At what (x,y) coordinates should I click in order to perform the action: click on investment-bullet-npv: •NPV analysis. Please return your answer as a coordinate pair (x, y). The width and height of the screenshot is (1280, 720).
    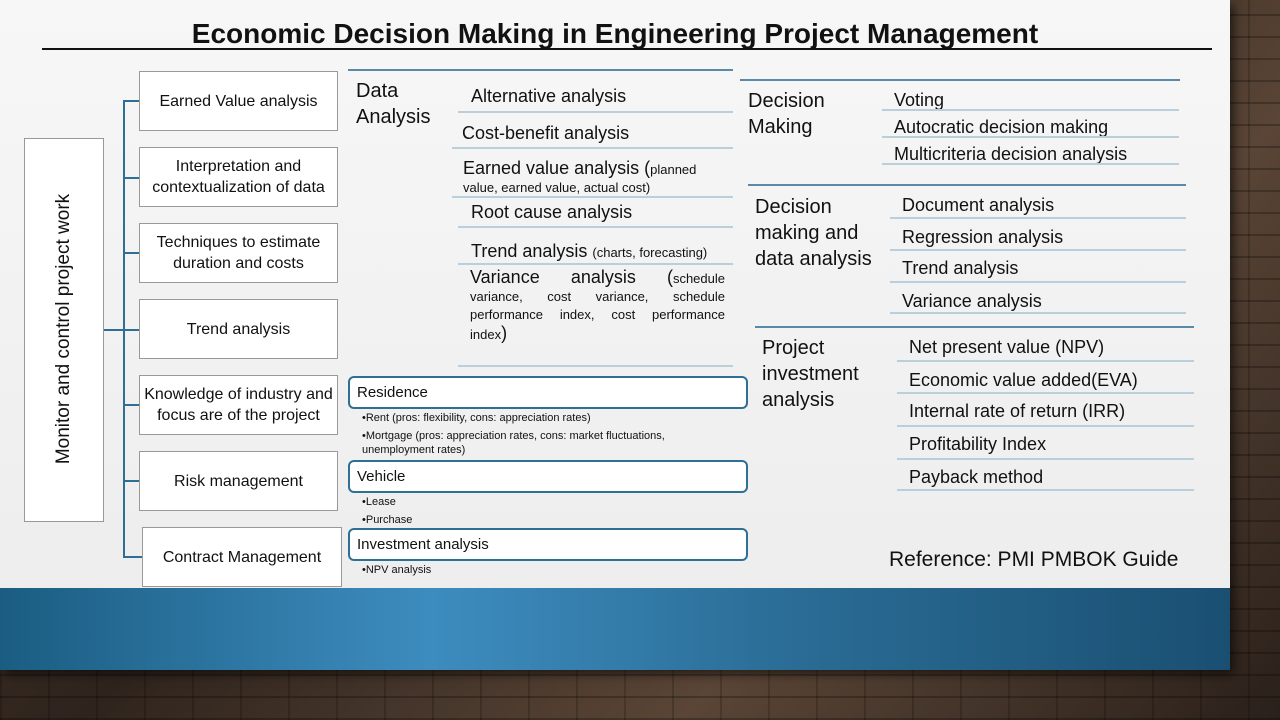
    Looking at the image, I should click on (397, 570).